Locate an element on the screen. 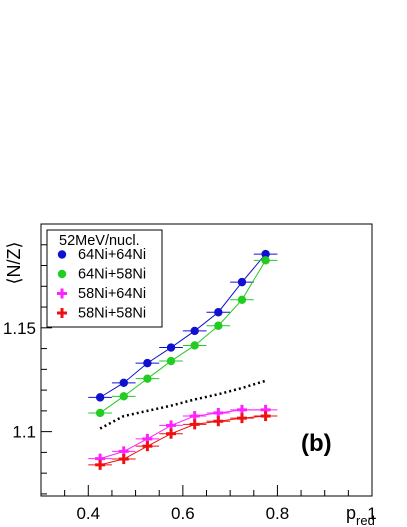 This screenshot has height=527, width=407. x-tick-label: 1 is located at coordinates (371, 513).